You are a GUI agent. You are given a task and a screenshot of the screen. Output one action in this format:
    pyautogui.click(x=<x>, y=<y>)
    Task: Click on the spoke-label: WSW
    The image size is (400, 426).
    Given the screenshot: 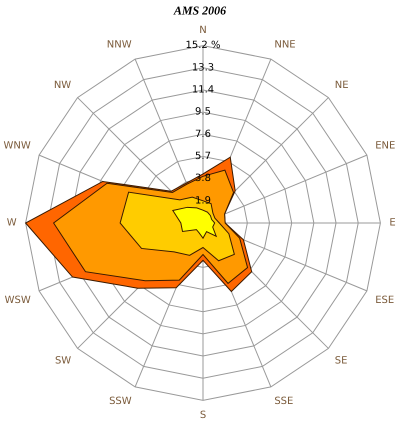 What is the action you would take?
    pyautogui.click(x=17, y=300)
    